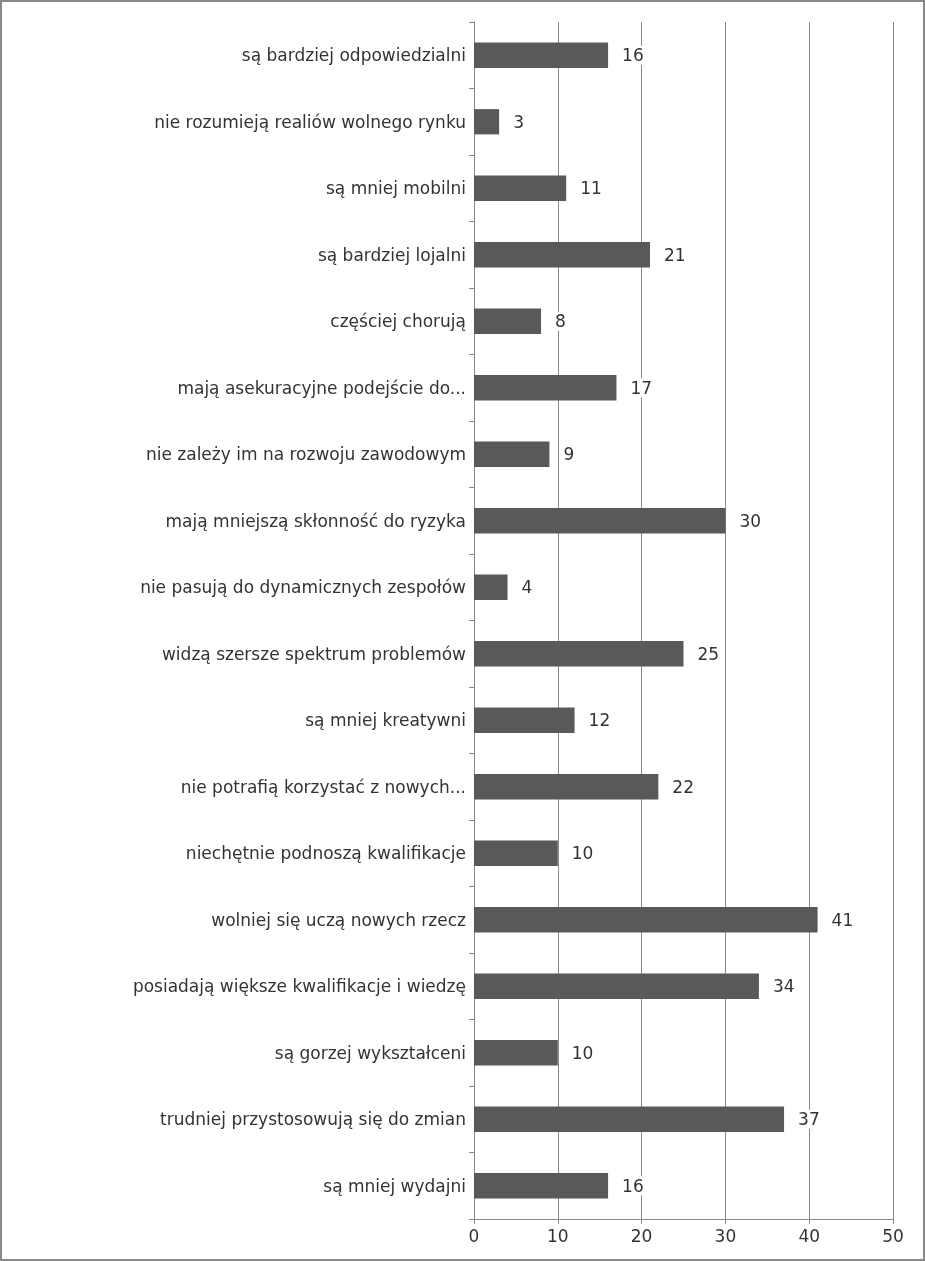 Image resolution: width=925 pixels, height=1261 pixels. Describe the element at coordinates (641, 1235) in the screenshot. I see `x-tick-label: 20` at that location.